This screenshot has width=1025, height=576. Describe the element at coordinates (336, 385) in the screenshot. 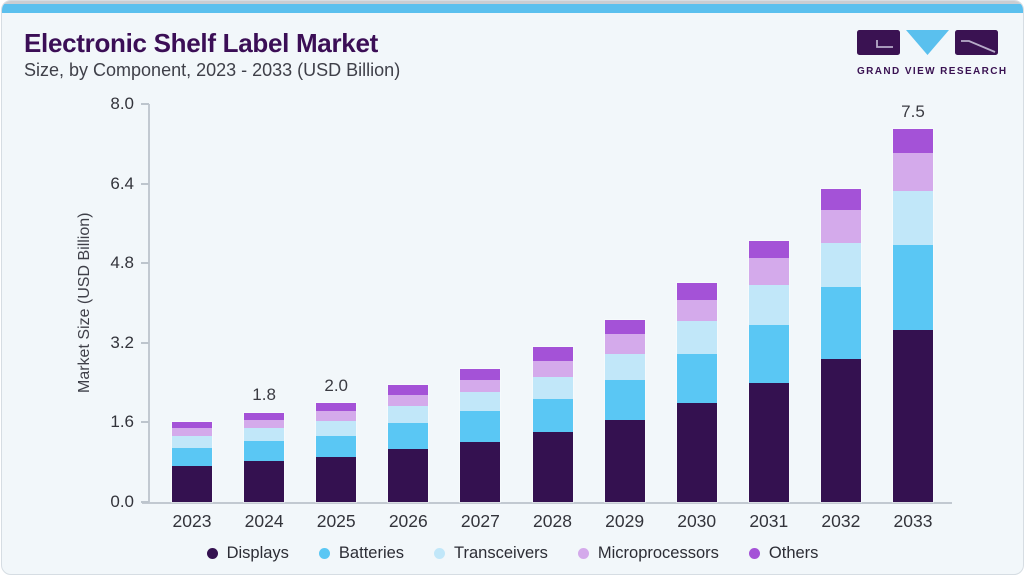

I see `bar-value-label: 2.0` at that location.